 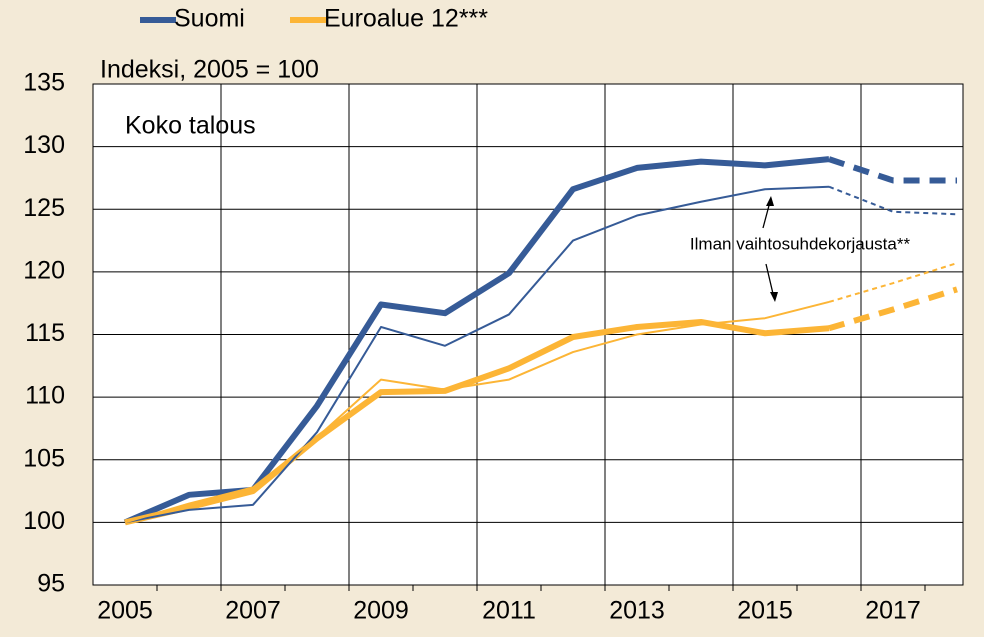 What do you see at coordinates (125, 611) in the screenshot?
I see `x-tick-label: 2005` at bounding box center [125, 611].